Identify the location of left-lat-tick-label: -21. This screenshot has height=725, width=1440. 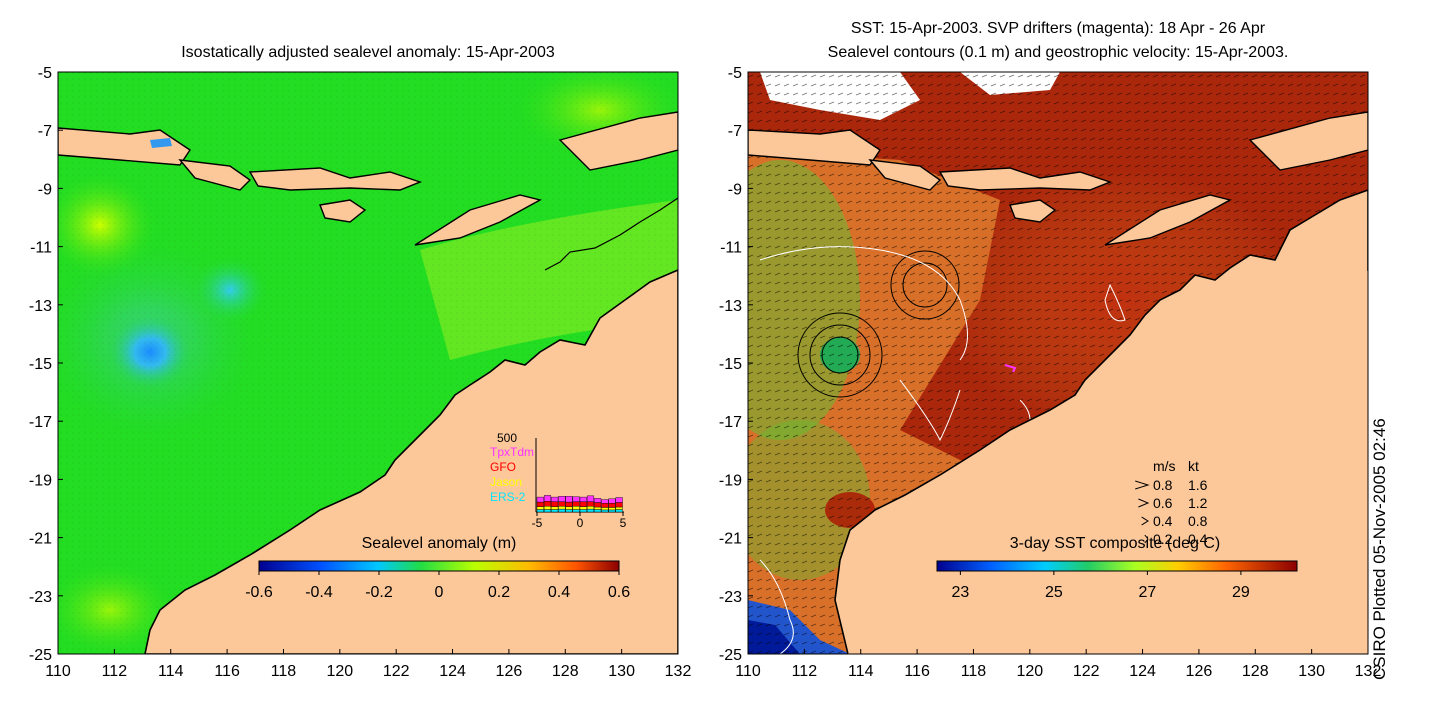
(40, 539).